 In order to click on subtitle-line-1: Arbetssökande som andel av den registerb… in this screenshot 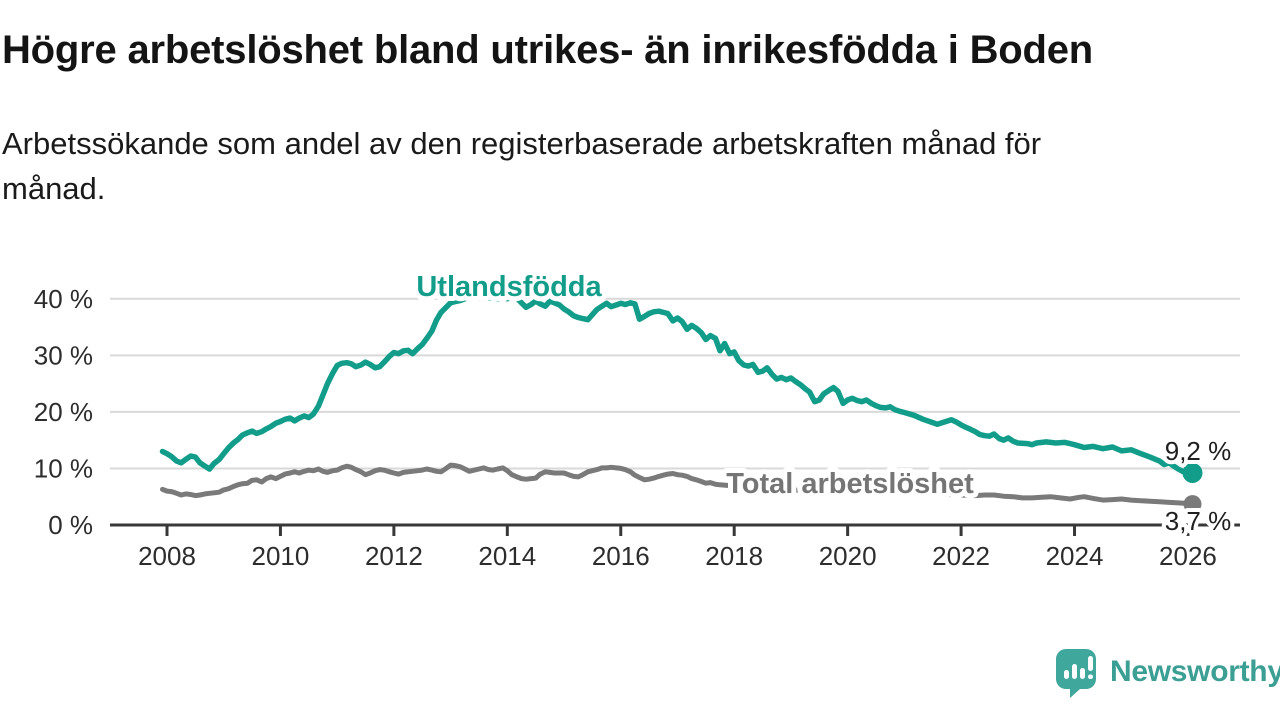, I will do `click(522, 143)`.